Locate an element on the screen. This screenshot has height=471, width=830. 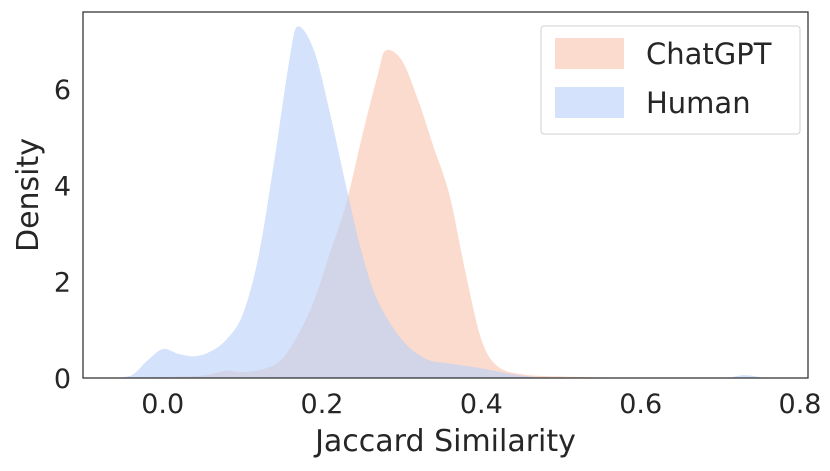
x-tick-labels: 0.0 0.2 0.4 0.6 0.8 is located at coordinates (481, 404).